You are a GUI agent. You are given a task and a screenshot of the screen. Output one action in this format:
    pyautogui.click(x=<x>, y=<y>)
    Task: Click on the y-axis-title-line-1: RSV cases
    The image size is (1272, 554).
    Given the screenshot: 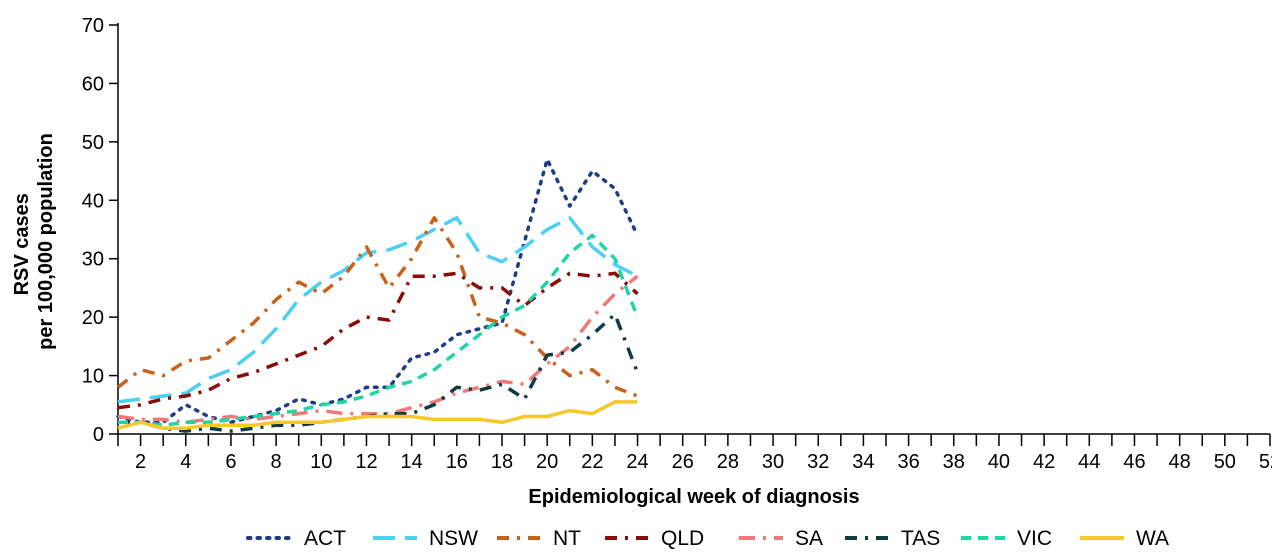 What is the action you would take?
    pyautogui.click(x=22, y=244)
    